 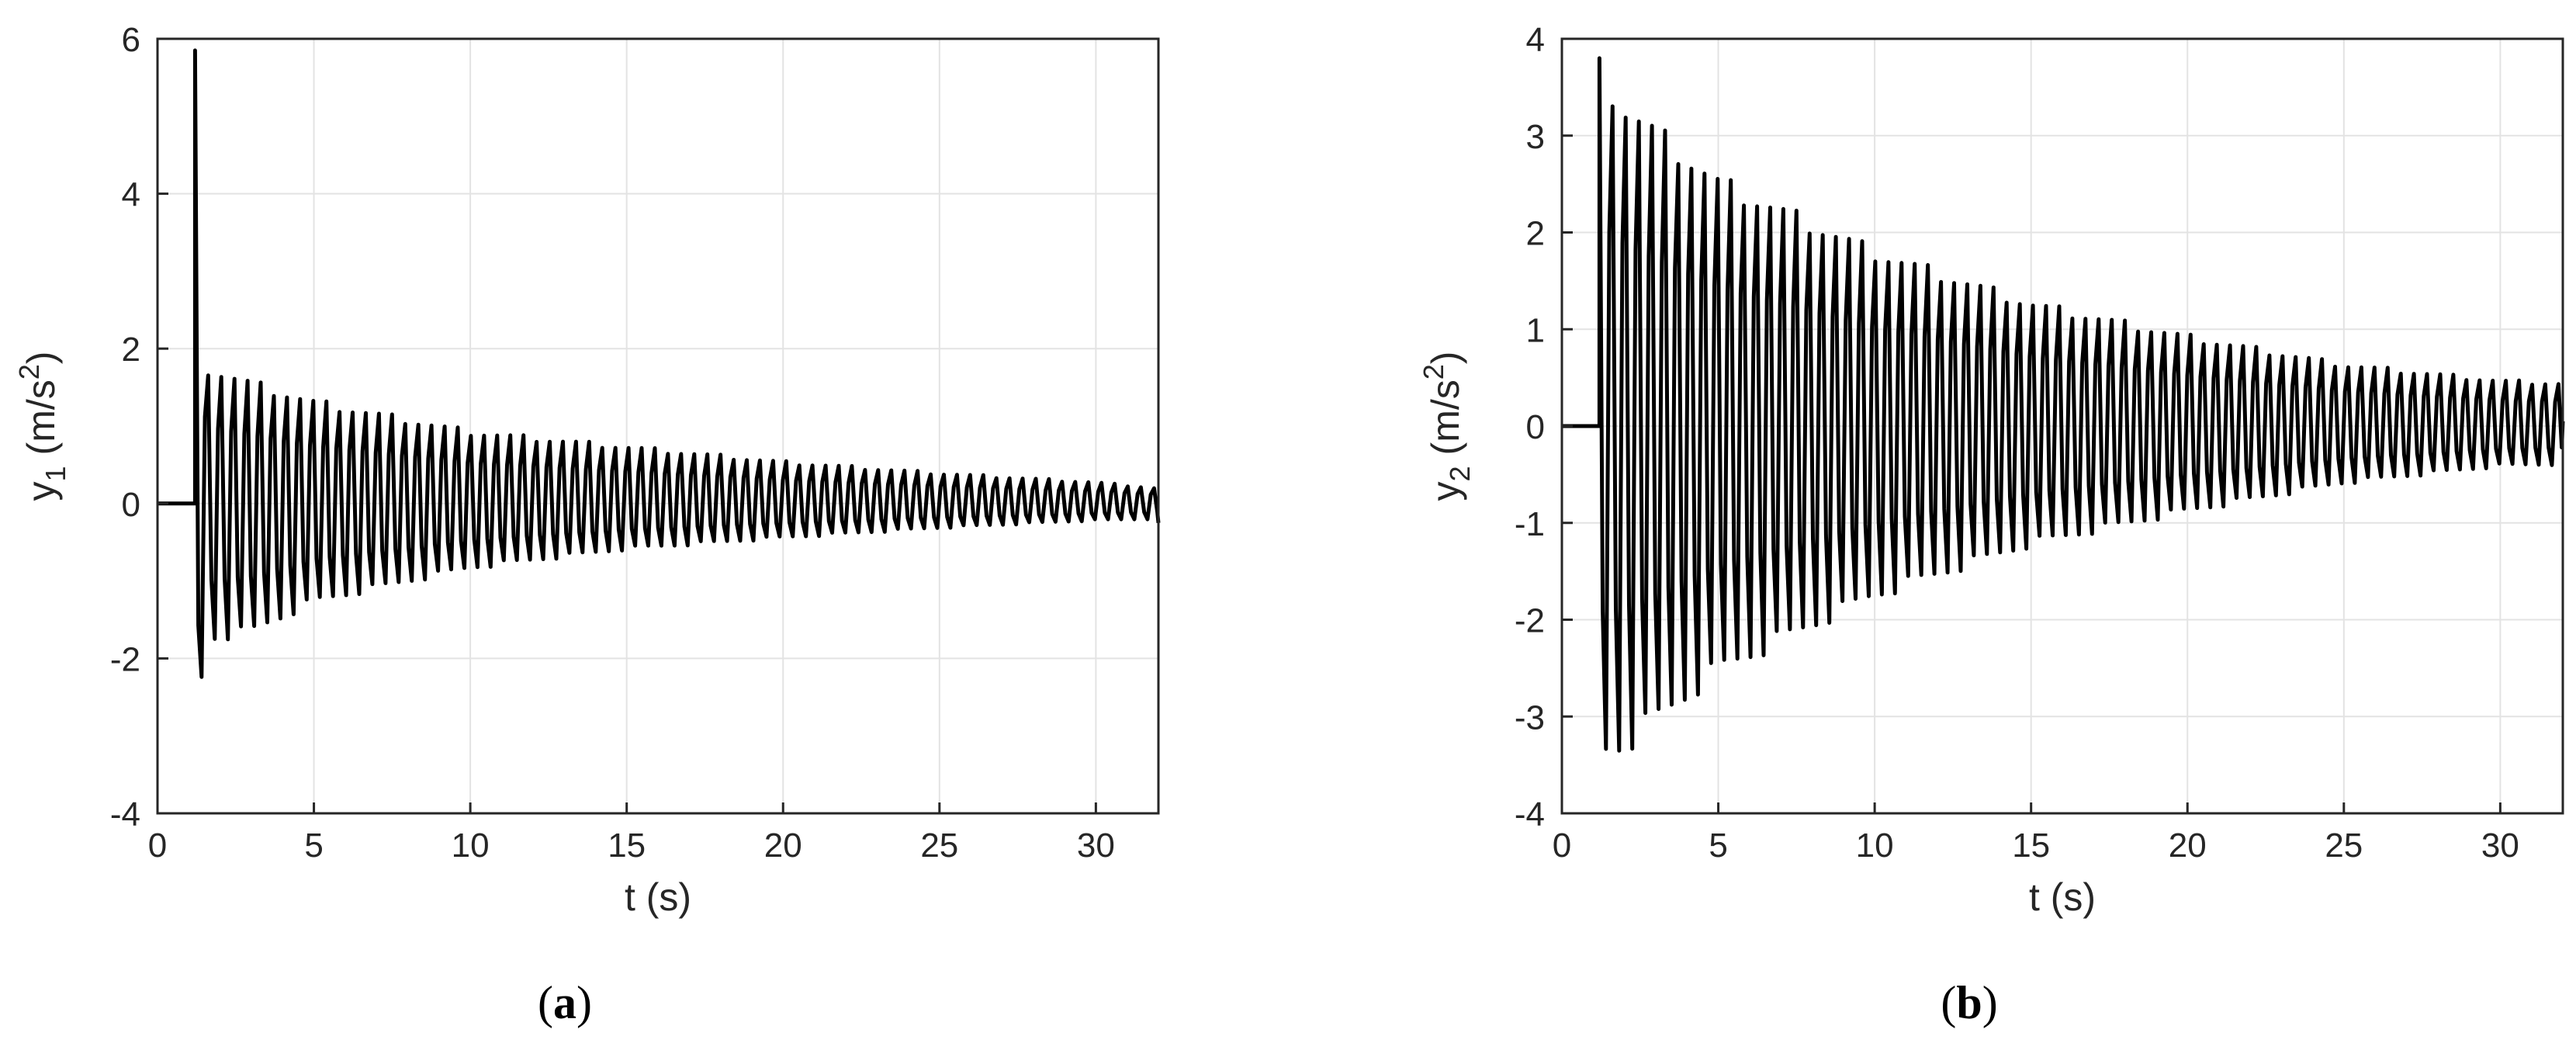 What do you see at coordinates (1530, 717) in the screenshot?
I see `y-tick-label: -3` at bounding box center [1530, 717].